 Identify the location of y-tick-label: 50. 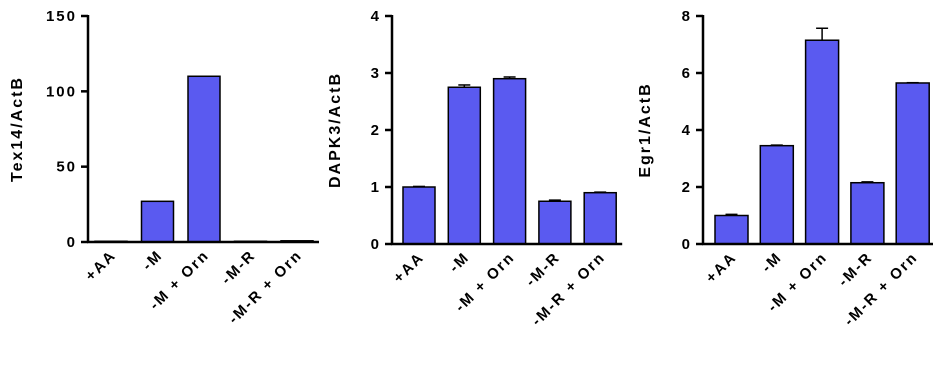
(66, 167).